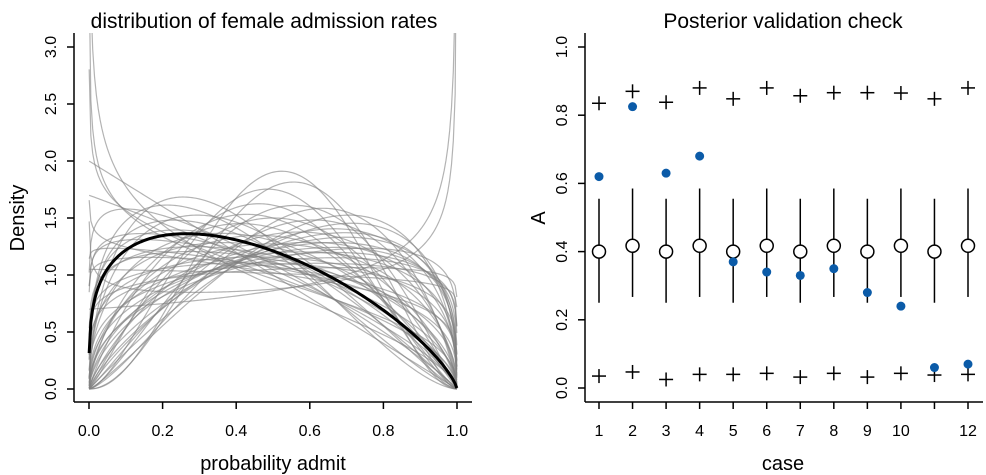 The height and width of the screenshot is (475, 986). I want to click on x-tick-label: 9, so click(867, 431).